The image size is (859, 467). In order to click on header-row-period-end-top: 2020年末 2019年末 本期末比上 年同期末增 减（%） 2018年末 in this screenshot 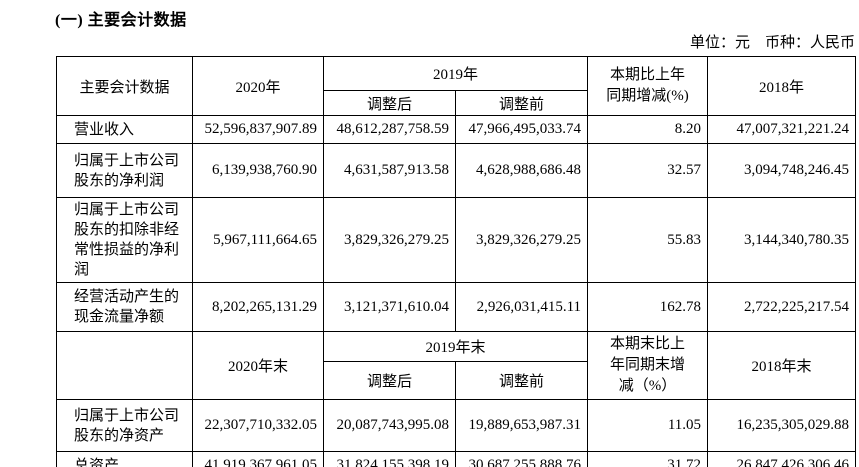, I will do `click(456, 365)`.